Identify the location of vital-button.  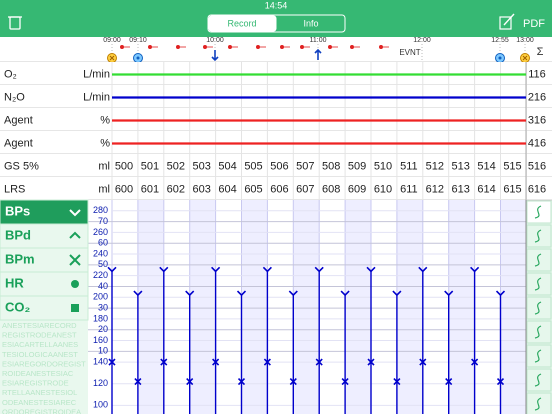
(44, 260).